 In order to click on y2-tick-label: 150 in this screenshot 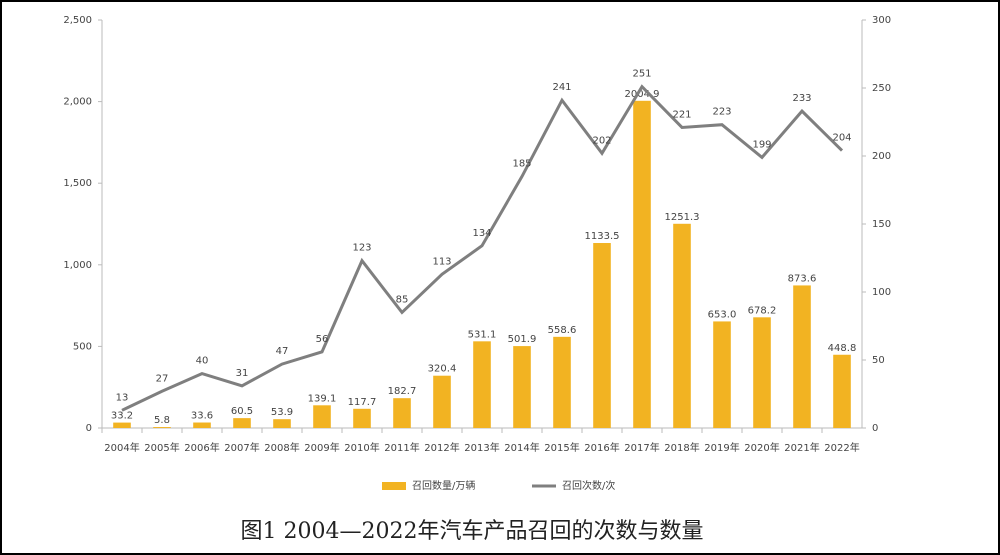, I will do `click(881, 224)`.